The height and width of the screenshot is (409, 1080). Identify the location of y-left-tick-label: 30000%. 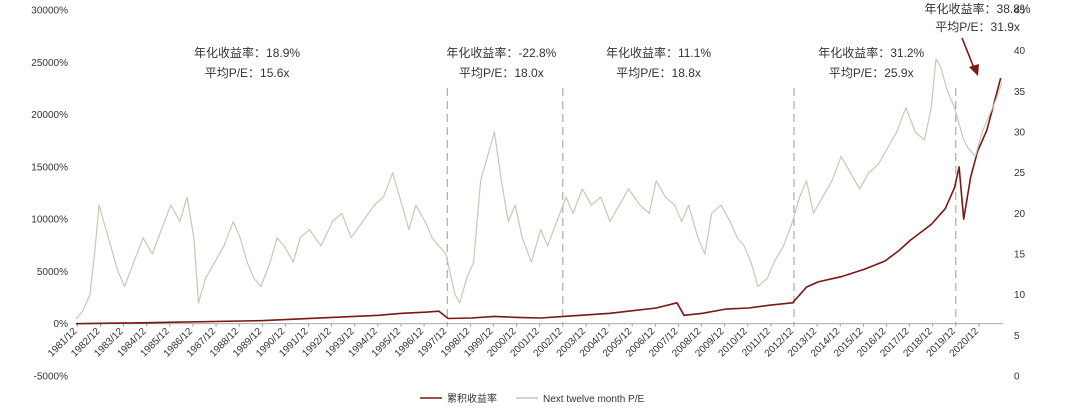
(49, 11).